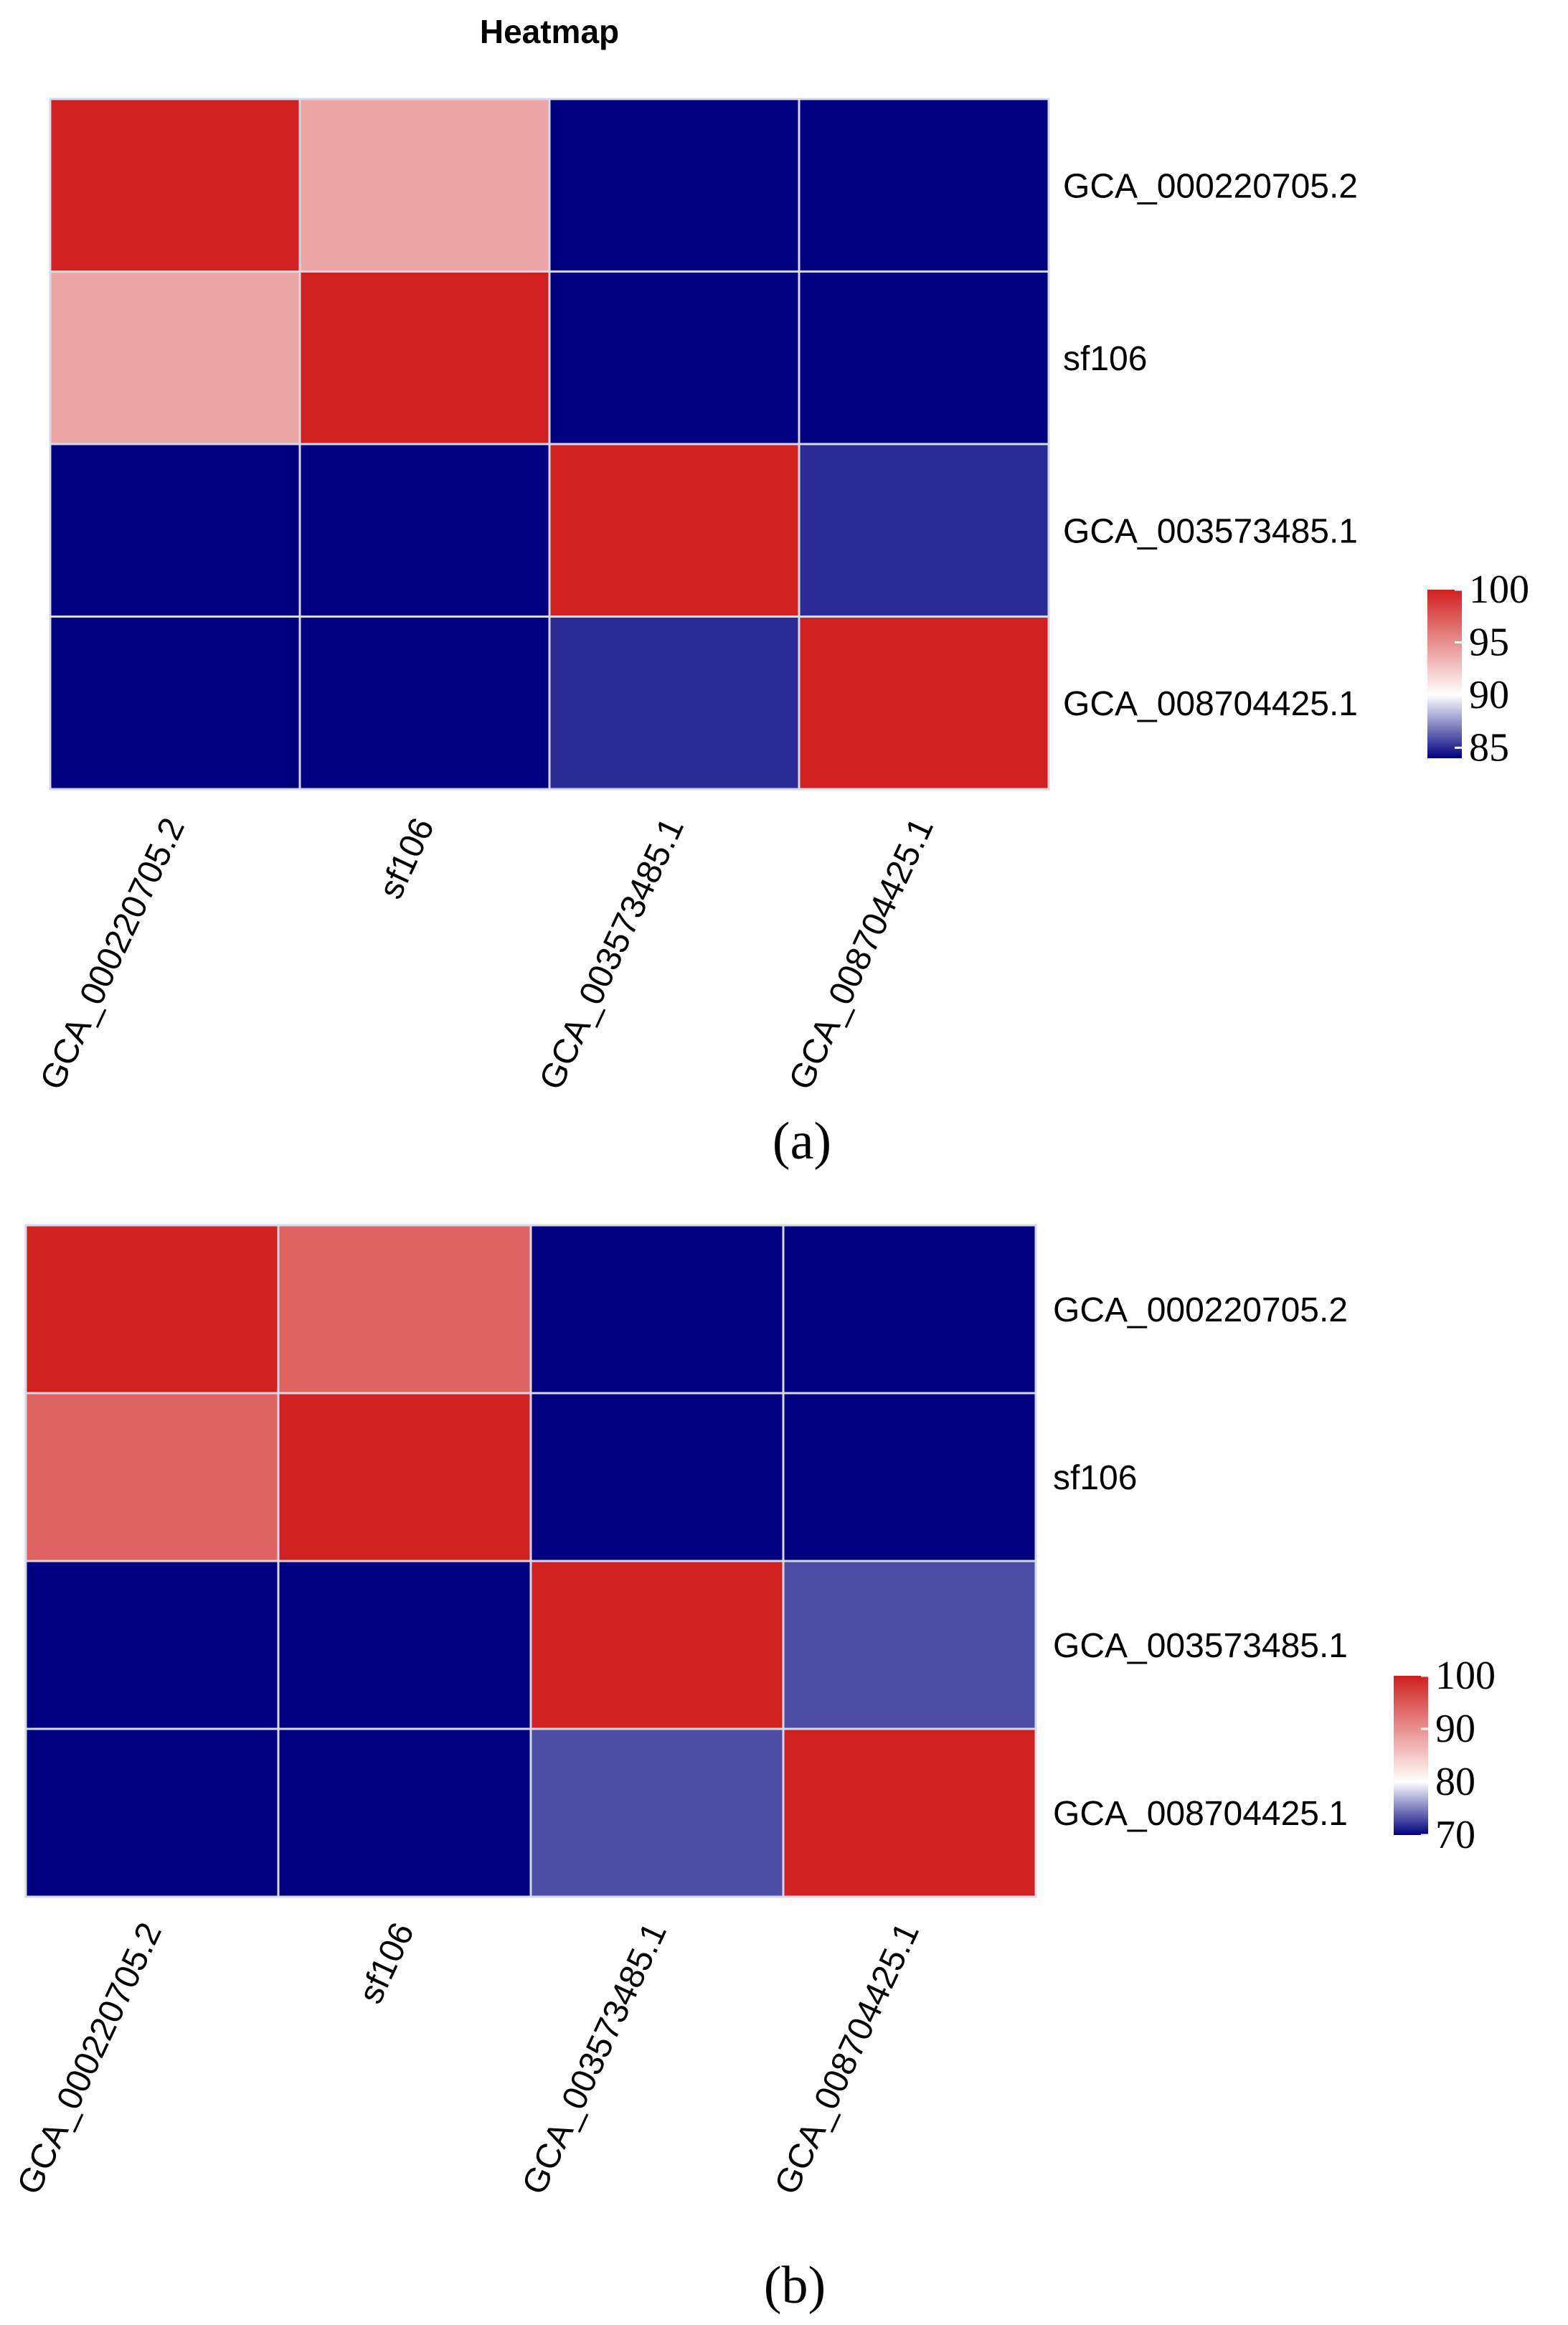 The height and width of the screenshot is (2325, 1568). Describe the element at coordinates (802, 1141) in the screenshot. I see `panel-label: (a)` at that location.